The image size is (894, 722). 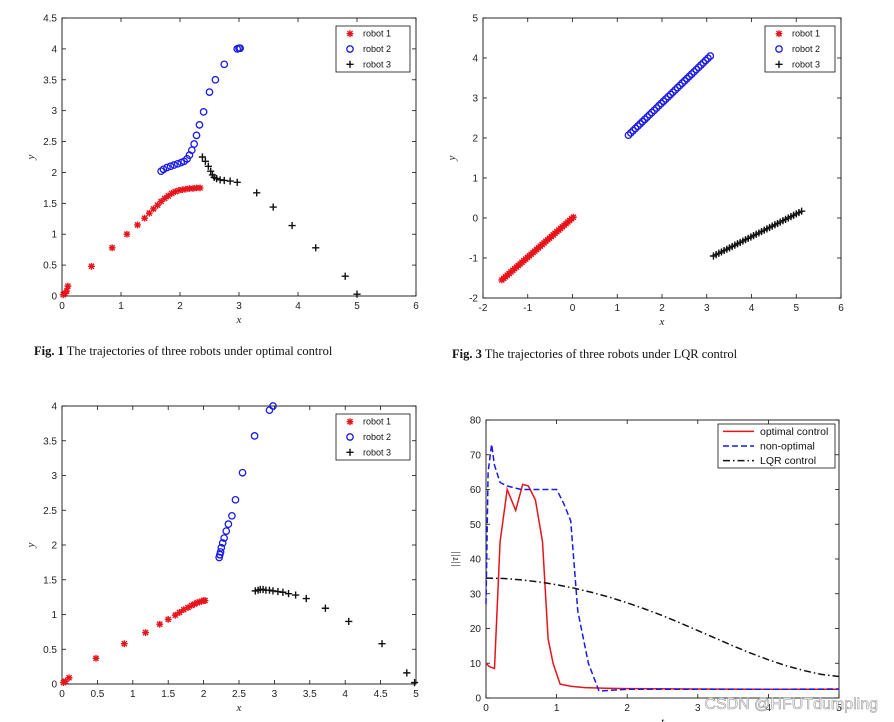 I want to click on x-tick-label: 0, so click(x=573, y=308).